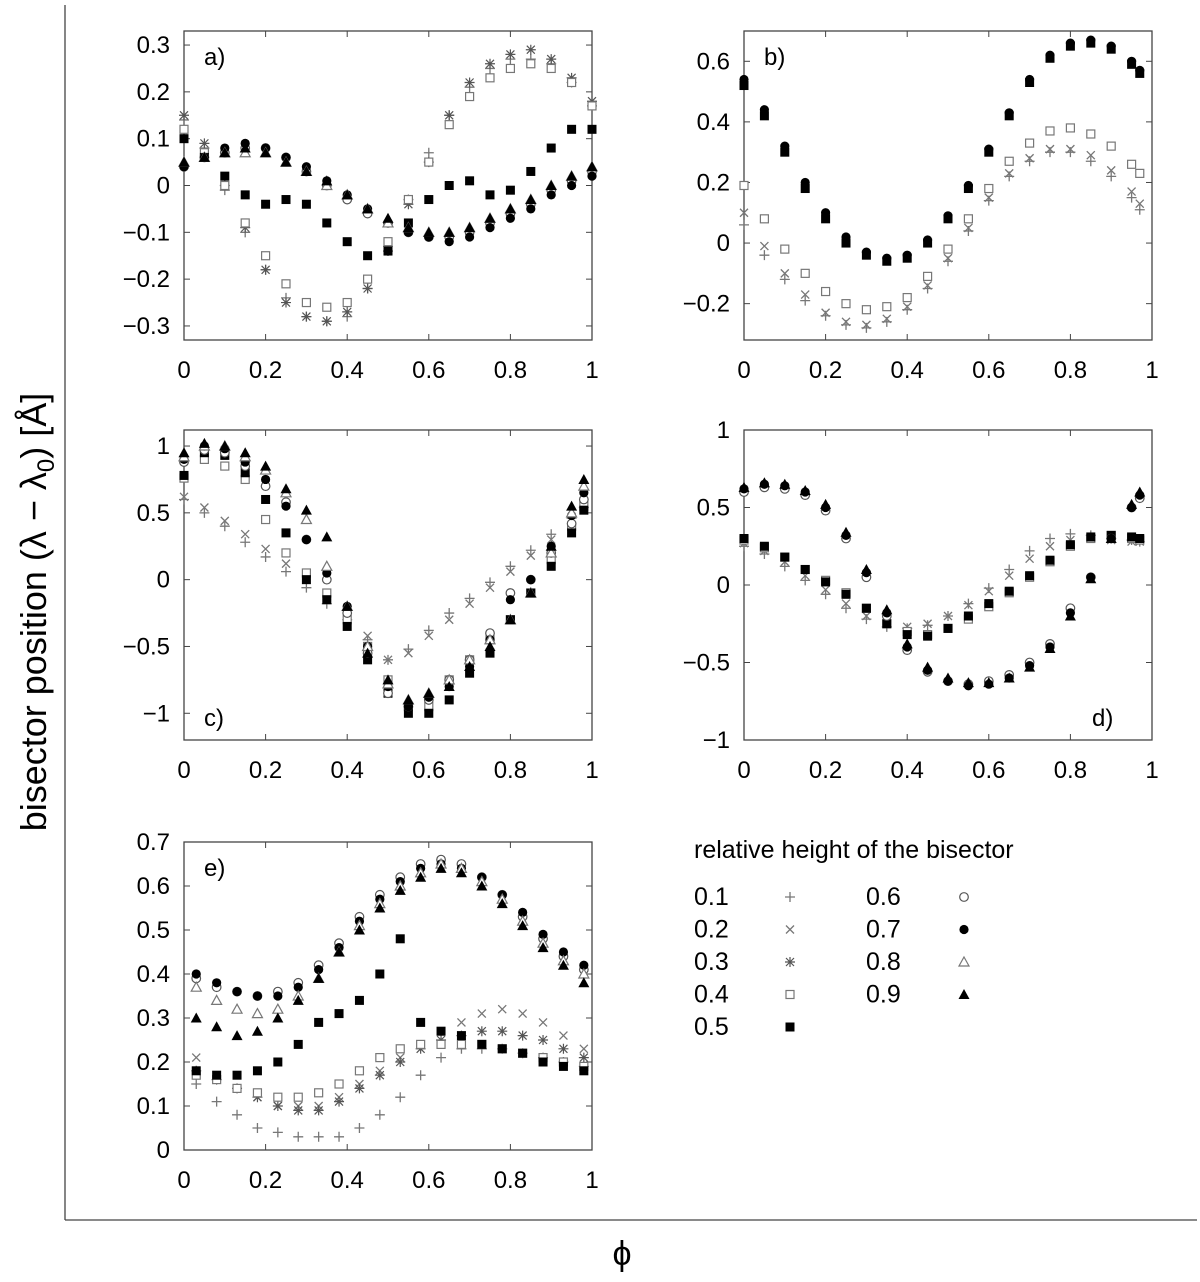  Describe the element at coordinates (711, 995) in the screenshot. I see `legend-label: 0.4` at that location.